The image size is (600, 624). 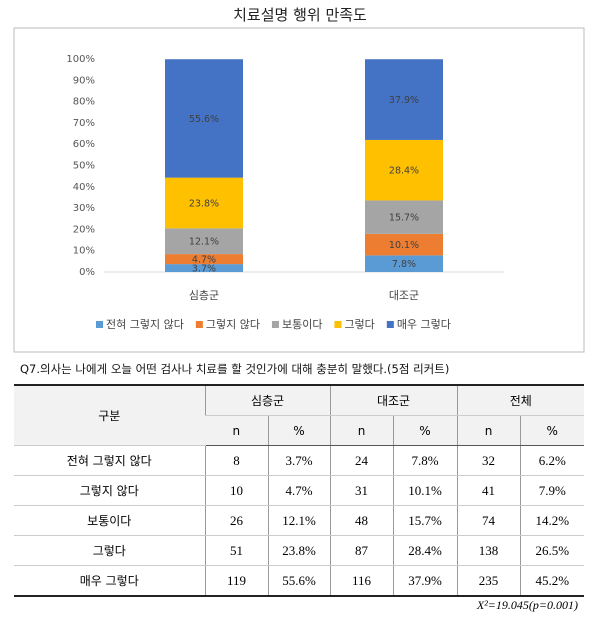 I want to click on table-cell: 119, so click(x=236, y=581).